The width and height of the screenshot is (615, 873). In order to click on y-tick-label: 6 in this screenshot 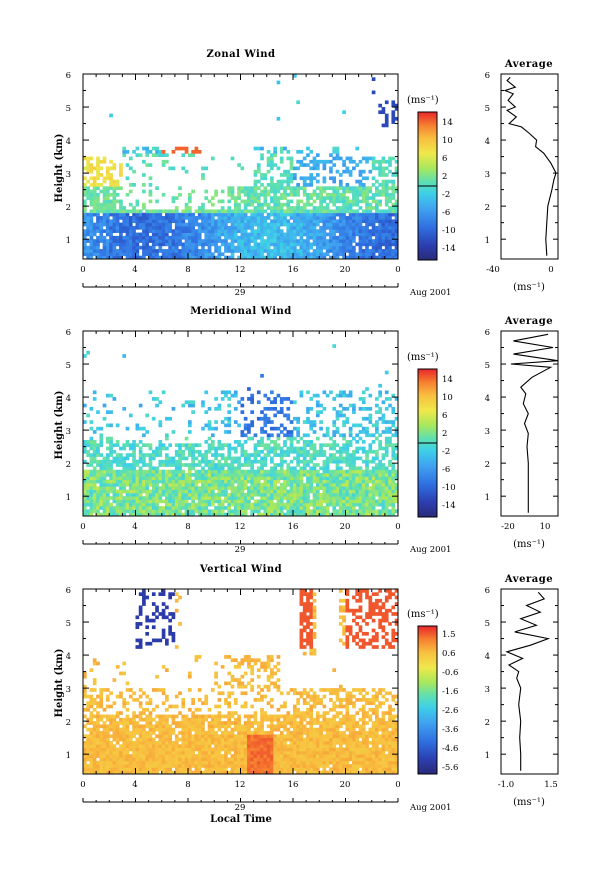, I will do `click(68, 76)`.